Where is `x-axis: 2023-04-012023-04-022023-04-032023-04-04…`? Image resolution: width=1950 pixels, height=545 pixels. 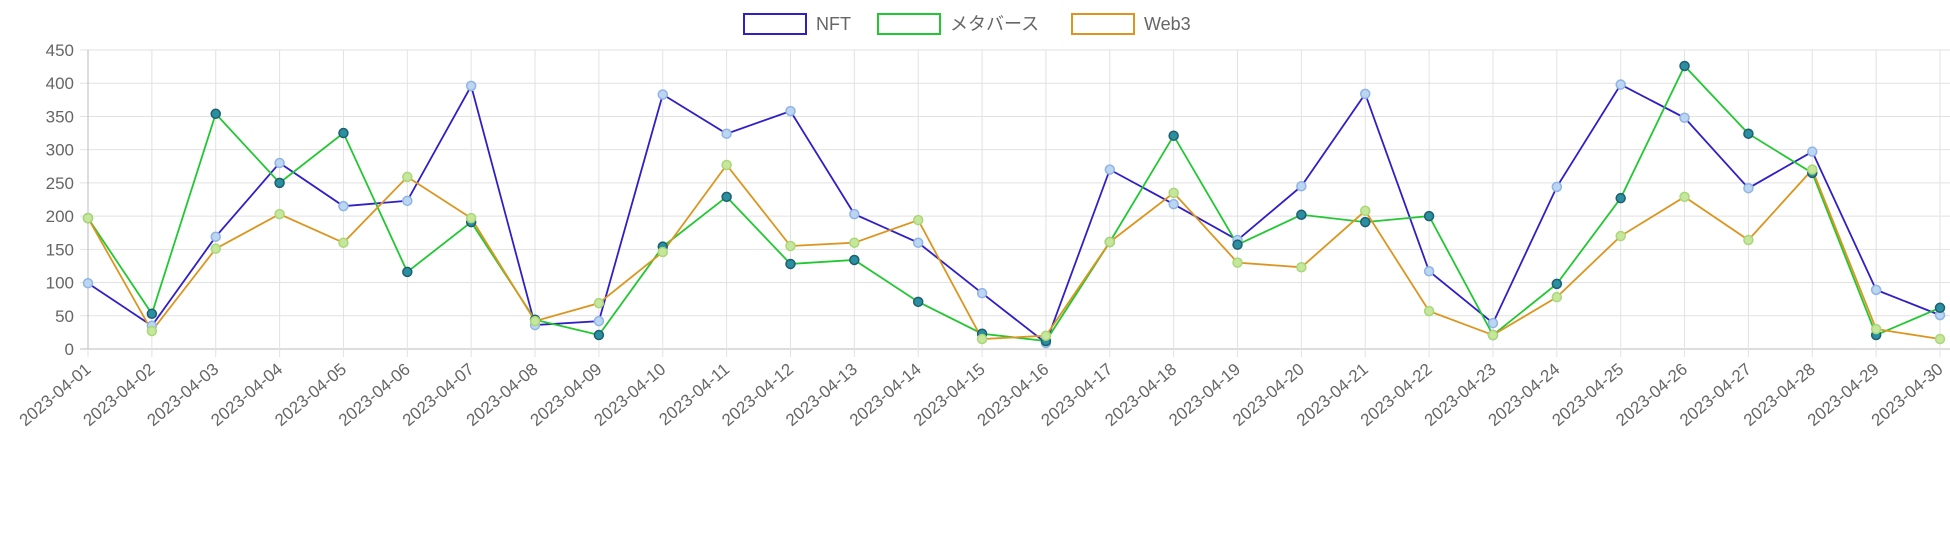 x-axis: 2023-04-012023-04-022023-04-032023-04-04… is located at coordinates (981, 395).